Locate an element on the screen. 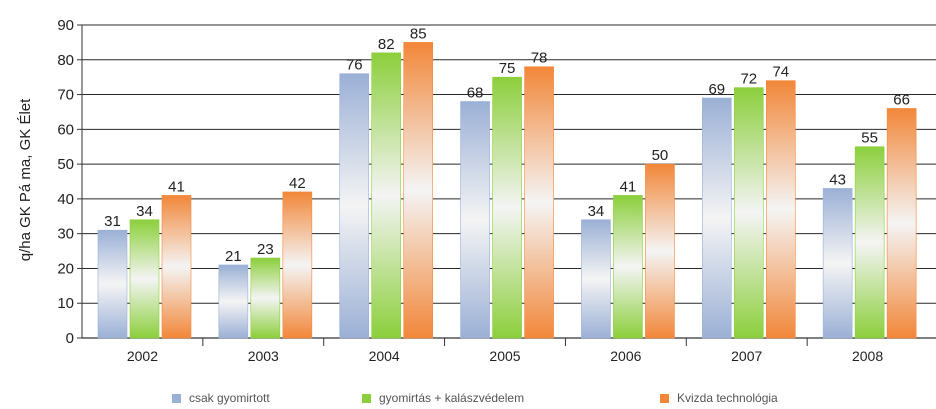  data-label: 68 is located at coordinates (475, 93).